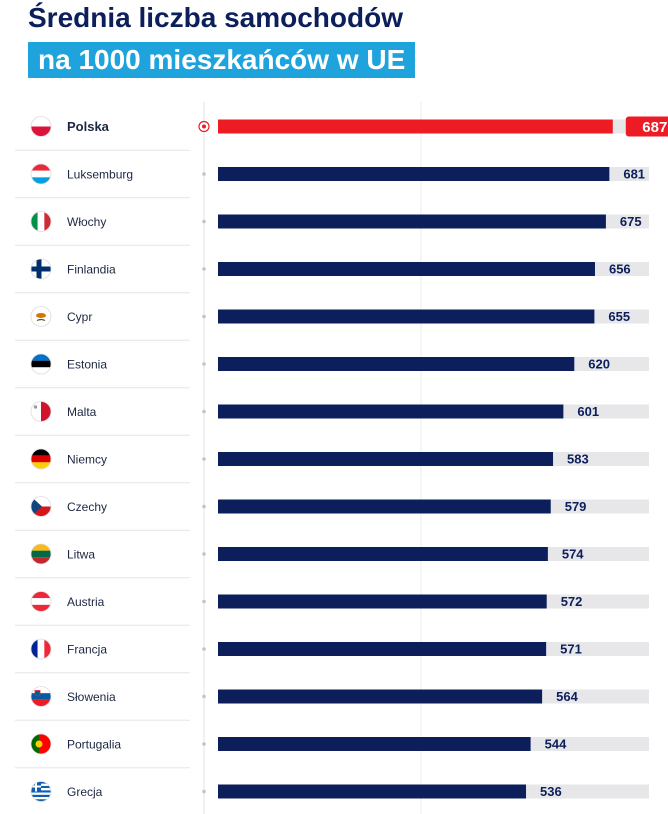  I want to click on value-label: 571, so click(571, 649).